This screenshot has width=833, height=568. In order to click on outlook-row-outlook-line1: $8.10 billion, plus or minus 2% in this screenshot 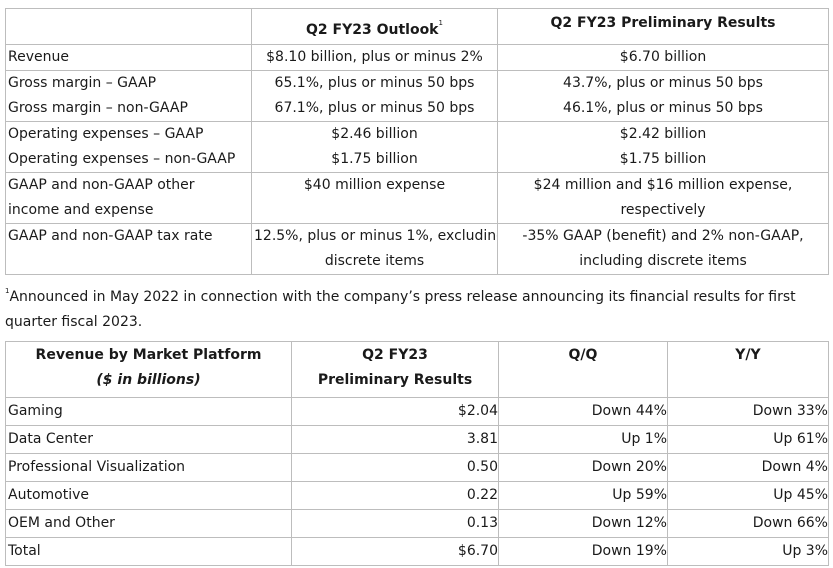, I will do `click(374, 57)`.